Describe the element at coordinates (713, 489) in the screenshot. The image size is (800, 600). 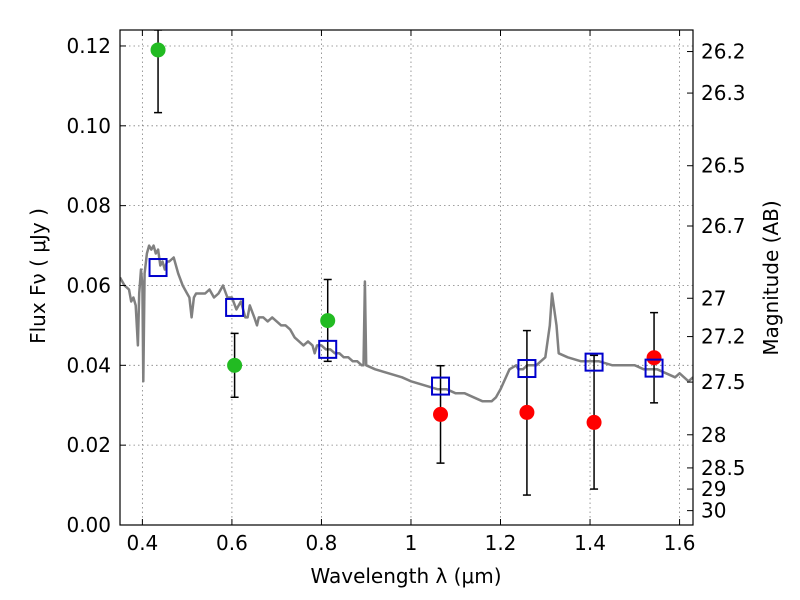
I see `right-tick-label: 29` at that location.